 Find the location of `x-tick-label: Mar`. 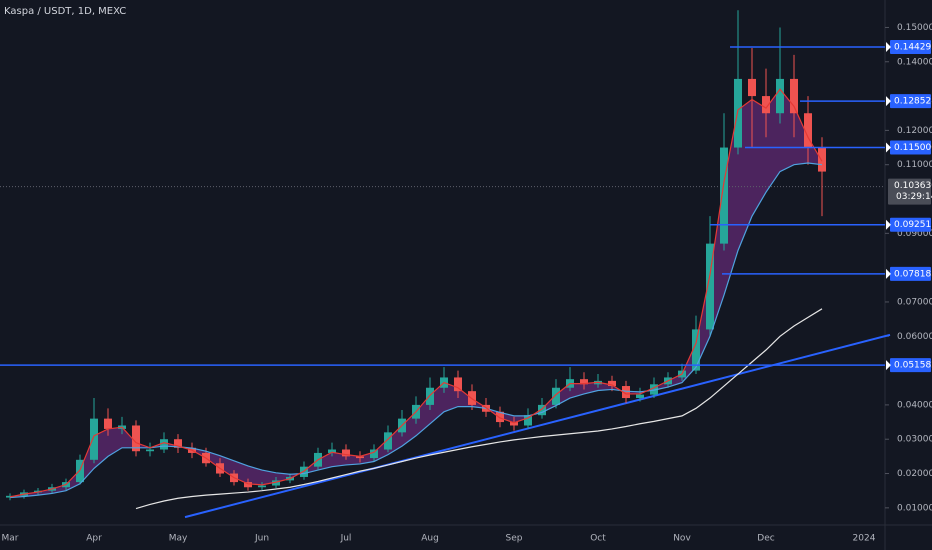

x-tick-label: Mar is located at coordinates (10, 539).